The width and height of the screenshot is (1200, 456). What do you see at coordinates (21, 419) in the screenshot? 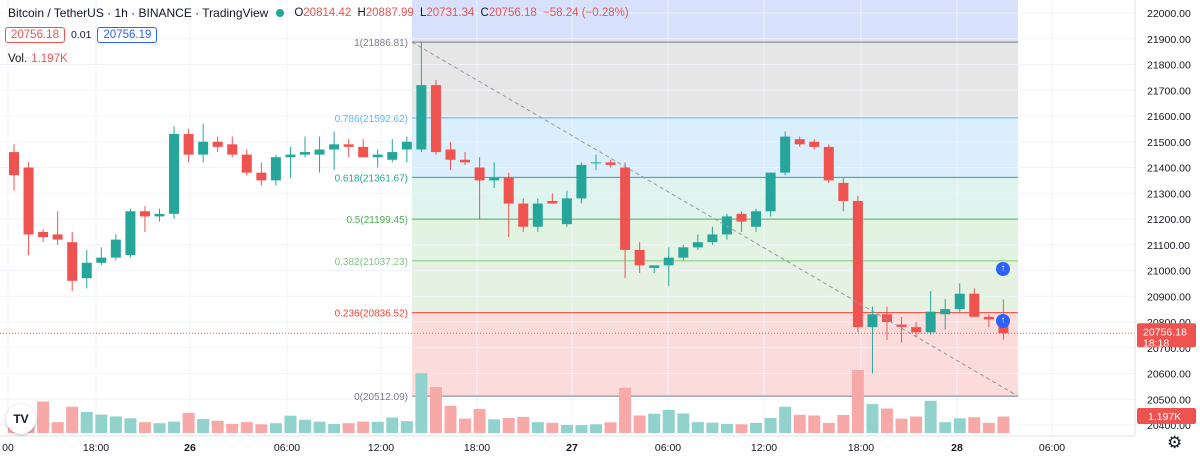
I see `tradingview-logo-icon: TV` at bounding box center [21, 419].